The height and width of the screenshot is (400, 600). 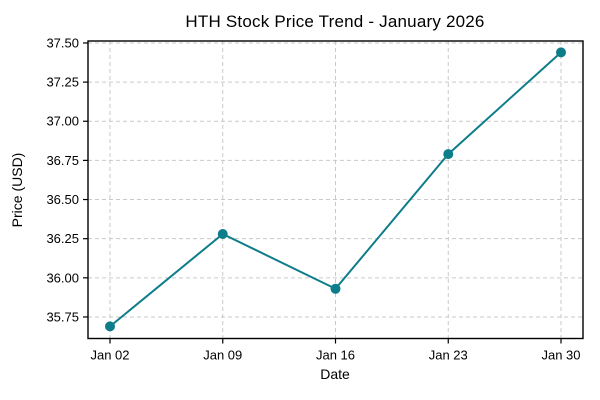 I want to click on x-tick-label: Jan 16, so click(x=335, y=355).